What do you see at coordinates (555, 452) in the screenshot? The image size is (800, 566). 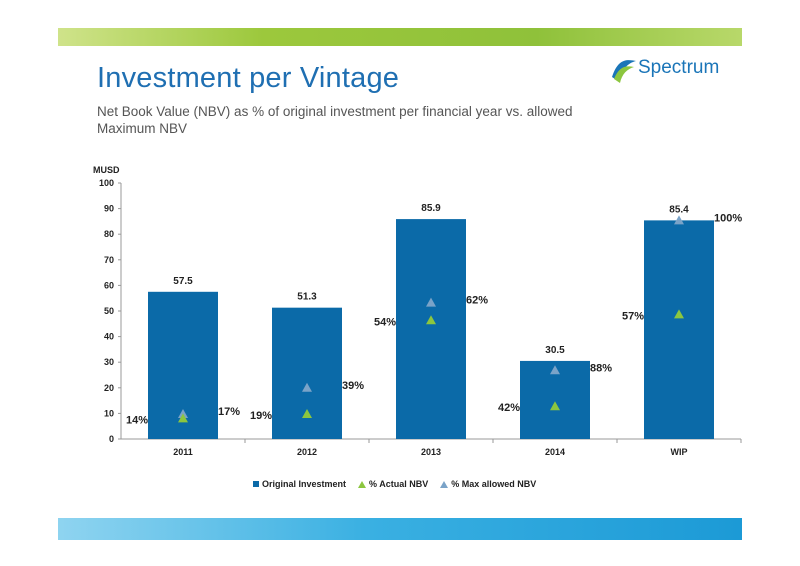 I see `x-tick-label: 2014` at bounding box center [555, 452].